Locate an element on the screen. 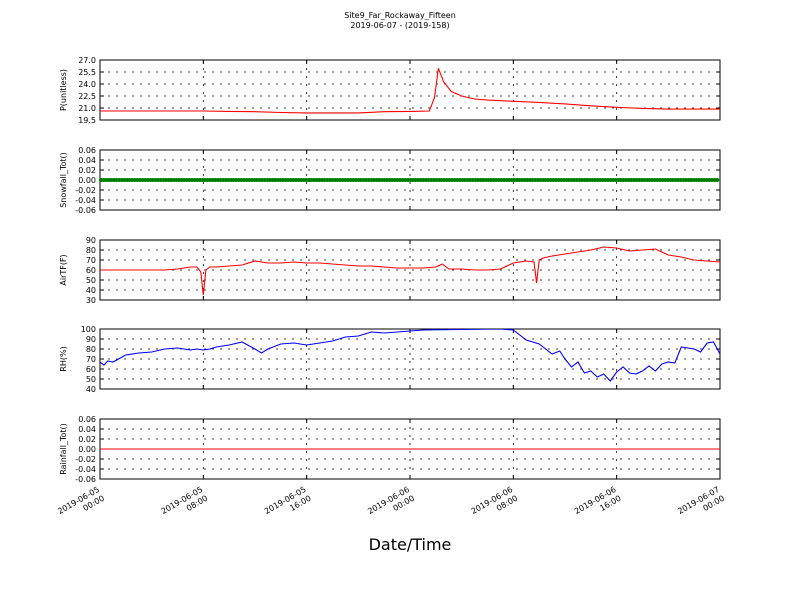 The width and height of the screenshot is (800, 600). x-tick-label: 2019-06-0500:00 is located at coordinates (81, 505).